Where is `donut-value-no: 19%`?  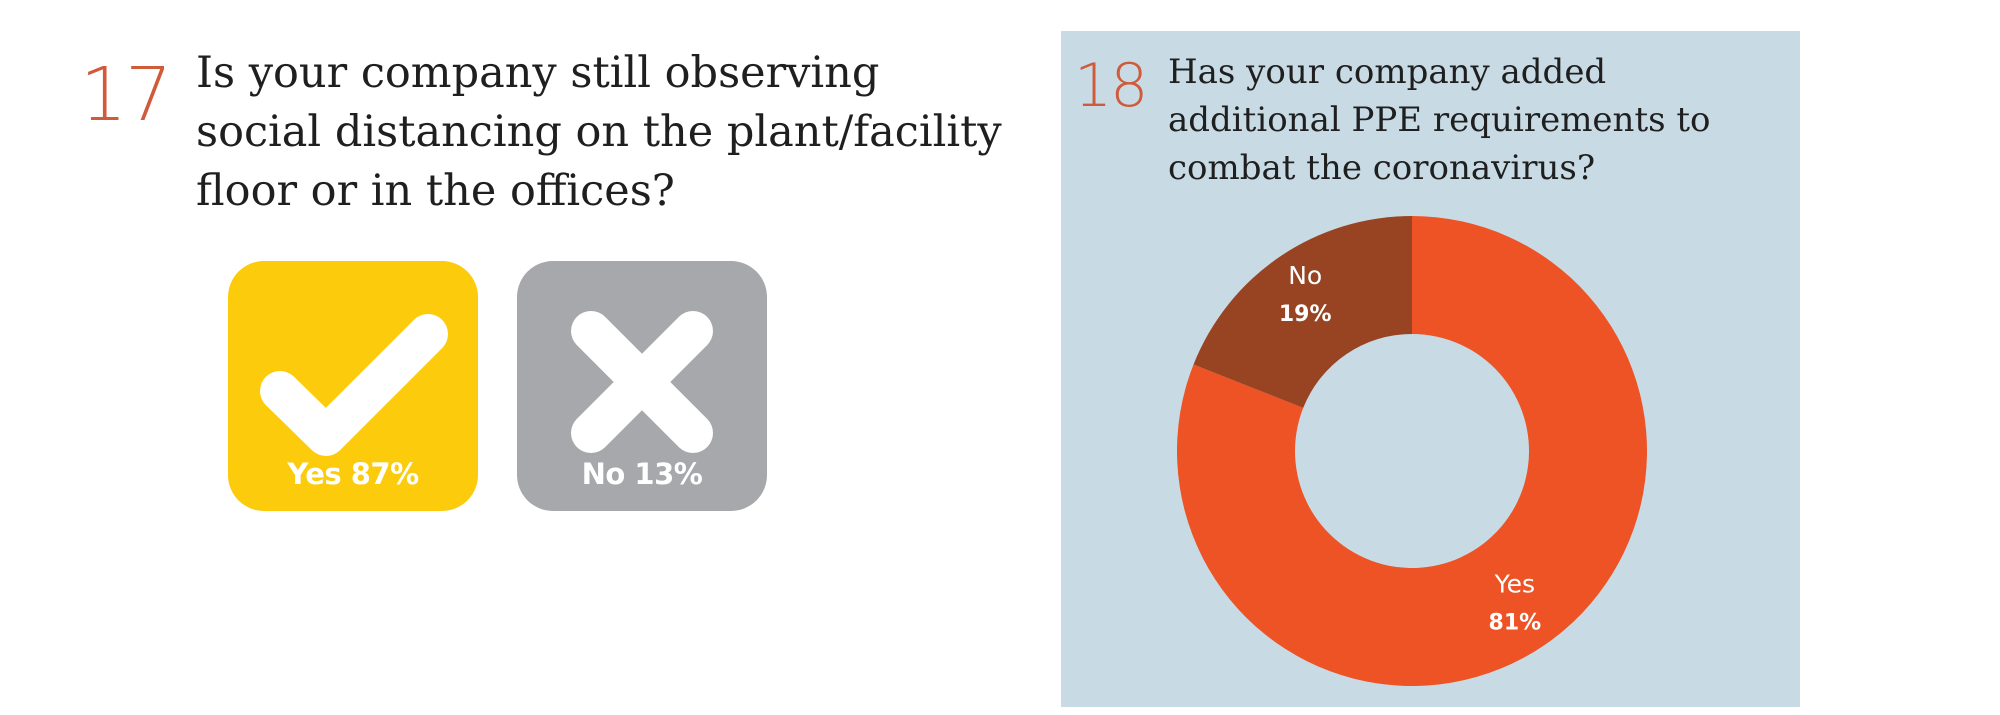 donut-value-no: 19% is located at coordinates (1305, 314).